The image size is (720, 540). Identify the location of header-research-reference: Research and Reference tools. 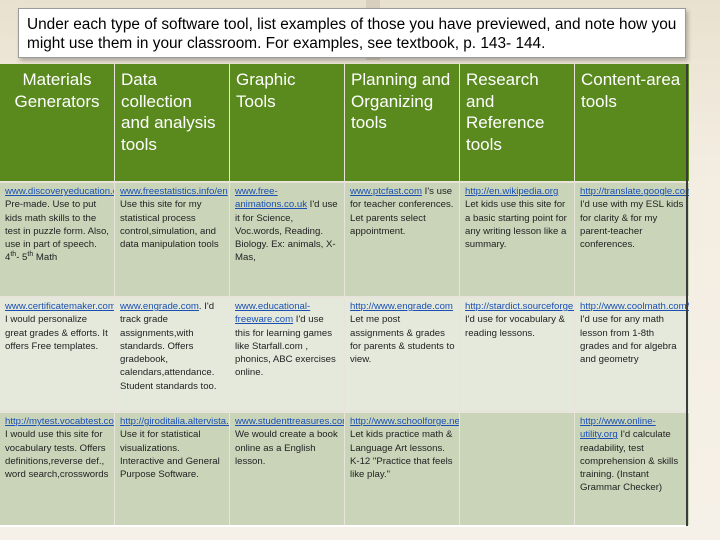
(517, 122).